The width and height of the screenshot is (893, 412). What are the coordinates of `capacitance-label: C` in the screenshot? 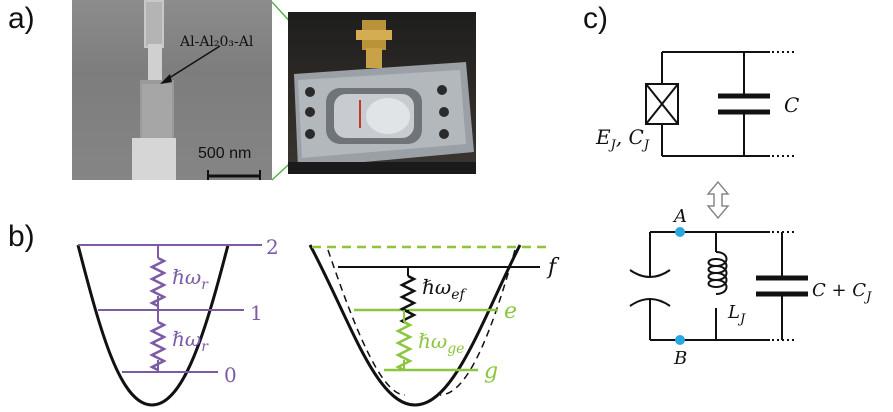 It's located at (791, 105).